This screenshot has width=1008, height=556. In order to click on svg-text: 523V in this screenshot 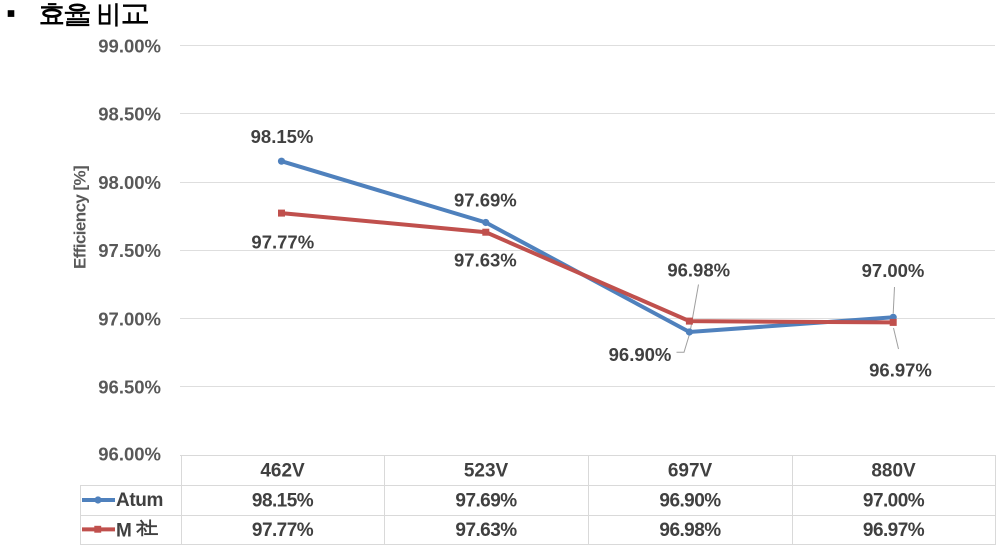, I will do `click(486, 471)`.